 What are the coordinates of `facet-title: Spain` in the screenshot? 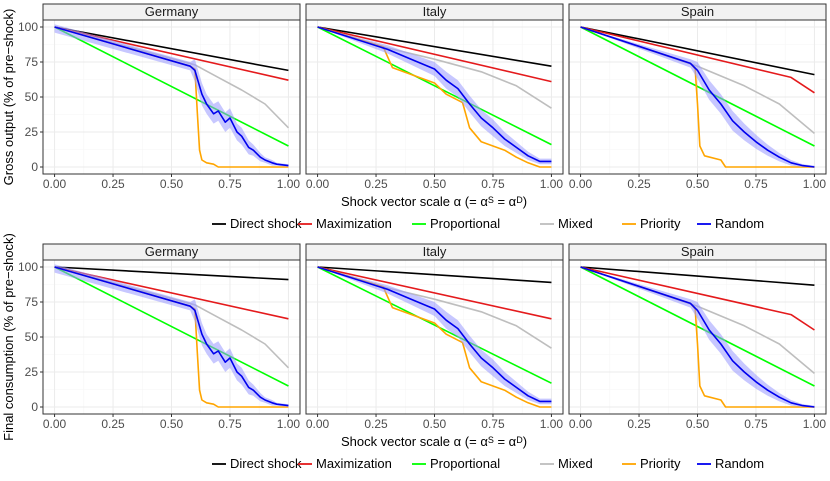 It's located at (697, 11).